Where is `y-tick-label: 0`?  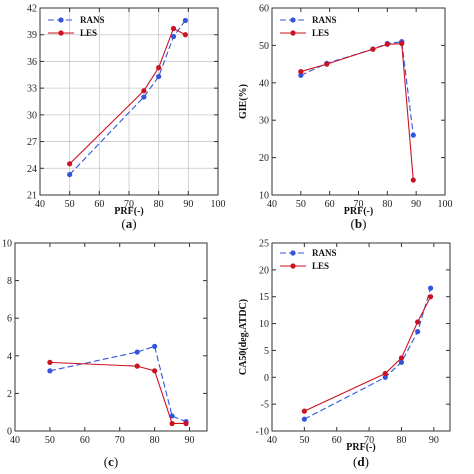
y-tick-label: 0 is located at coordinates (9, 432).